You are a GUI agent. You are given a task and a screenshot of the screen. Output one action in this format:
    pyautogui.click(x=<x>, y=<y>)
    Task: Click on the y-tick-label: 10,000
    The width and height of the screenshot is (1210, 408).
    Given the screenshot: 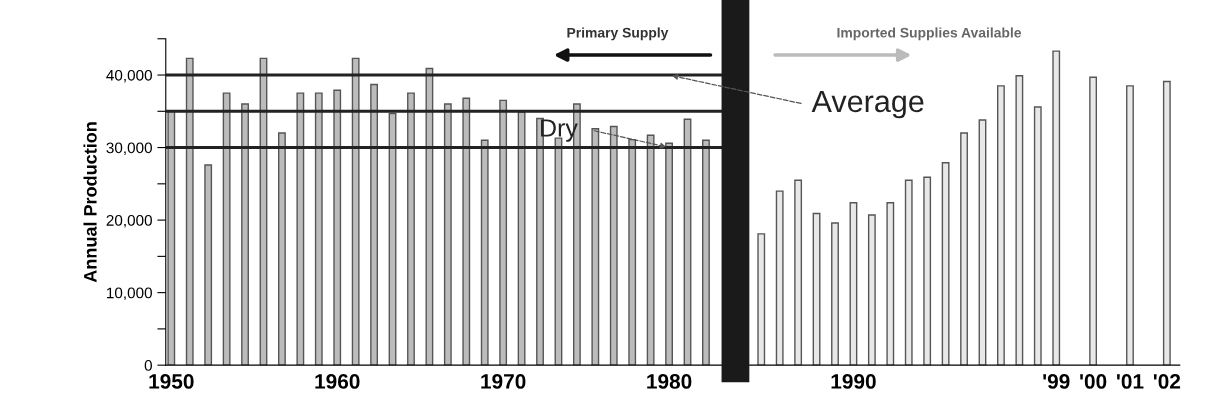 What is the action you would take?
    pyautogui.click(x=129, y=294)
    